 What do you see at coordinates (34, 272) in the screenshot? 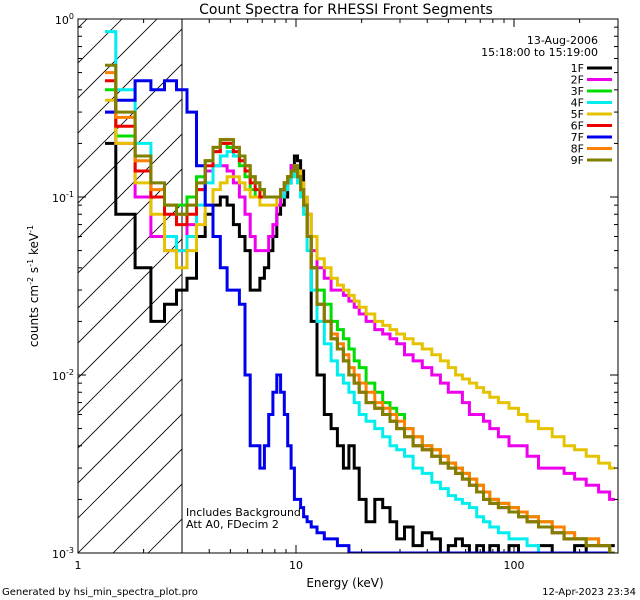
I see `y-label-part-2: s` at bounding box center [34, 272].